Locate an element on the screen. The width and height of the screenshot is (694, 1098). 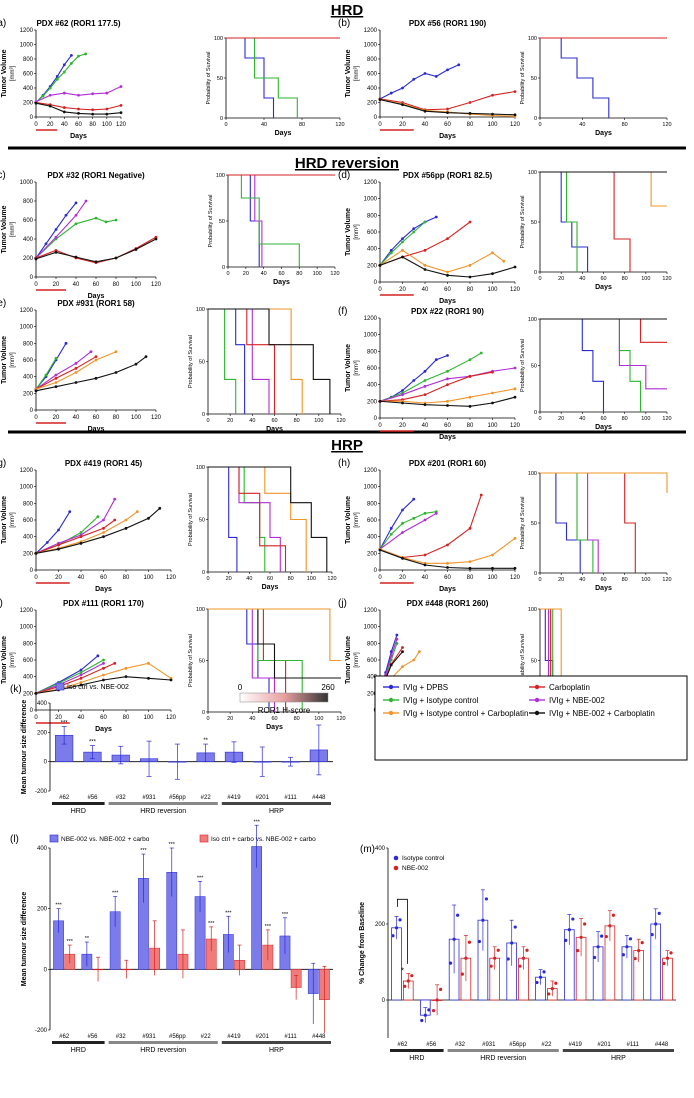
significance-star: * is located at coordinates (402, 970).